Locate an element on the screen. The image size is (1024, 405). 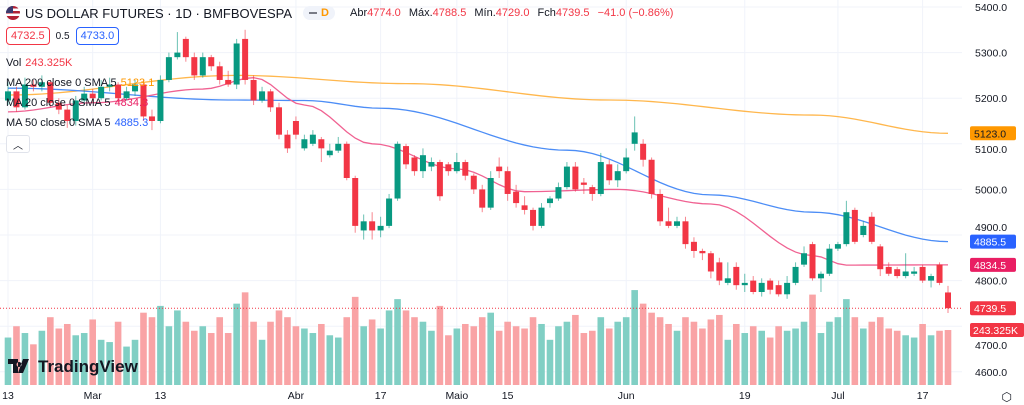
buy-button: 4733.0 is located at coordinates (97, 36).